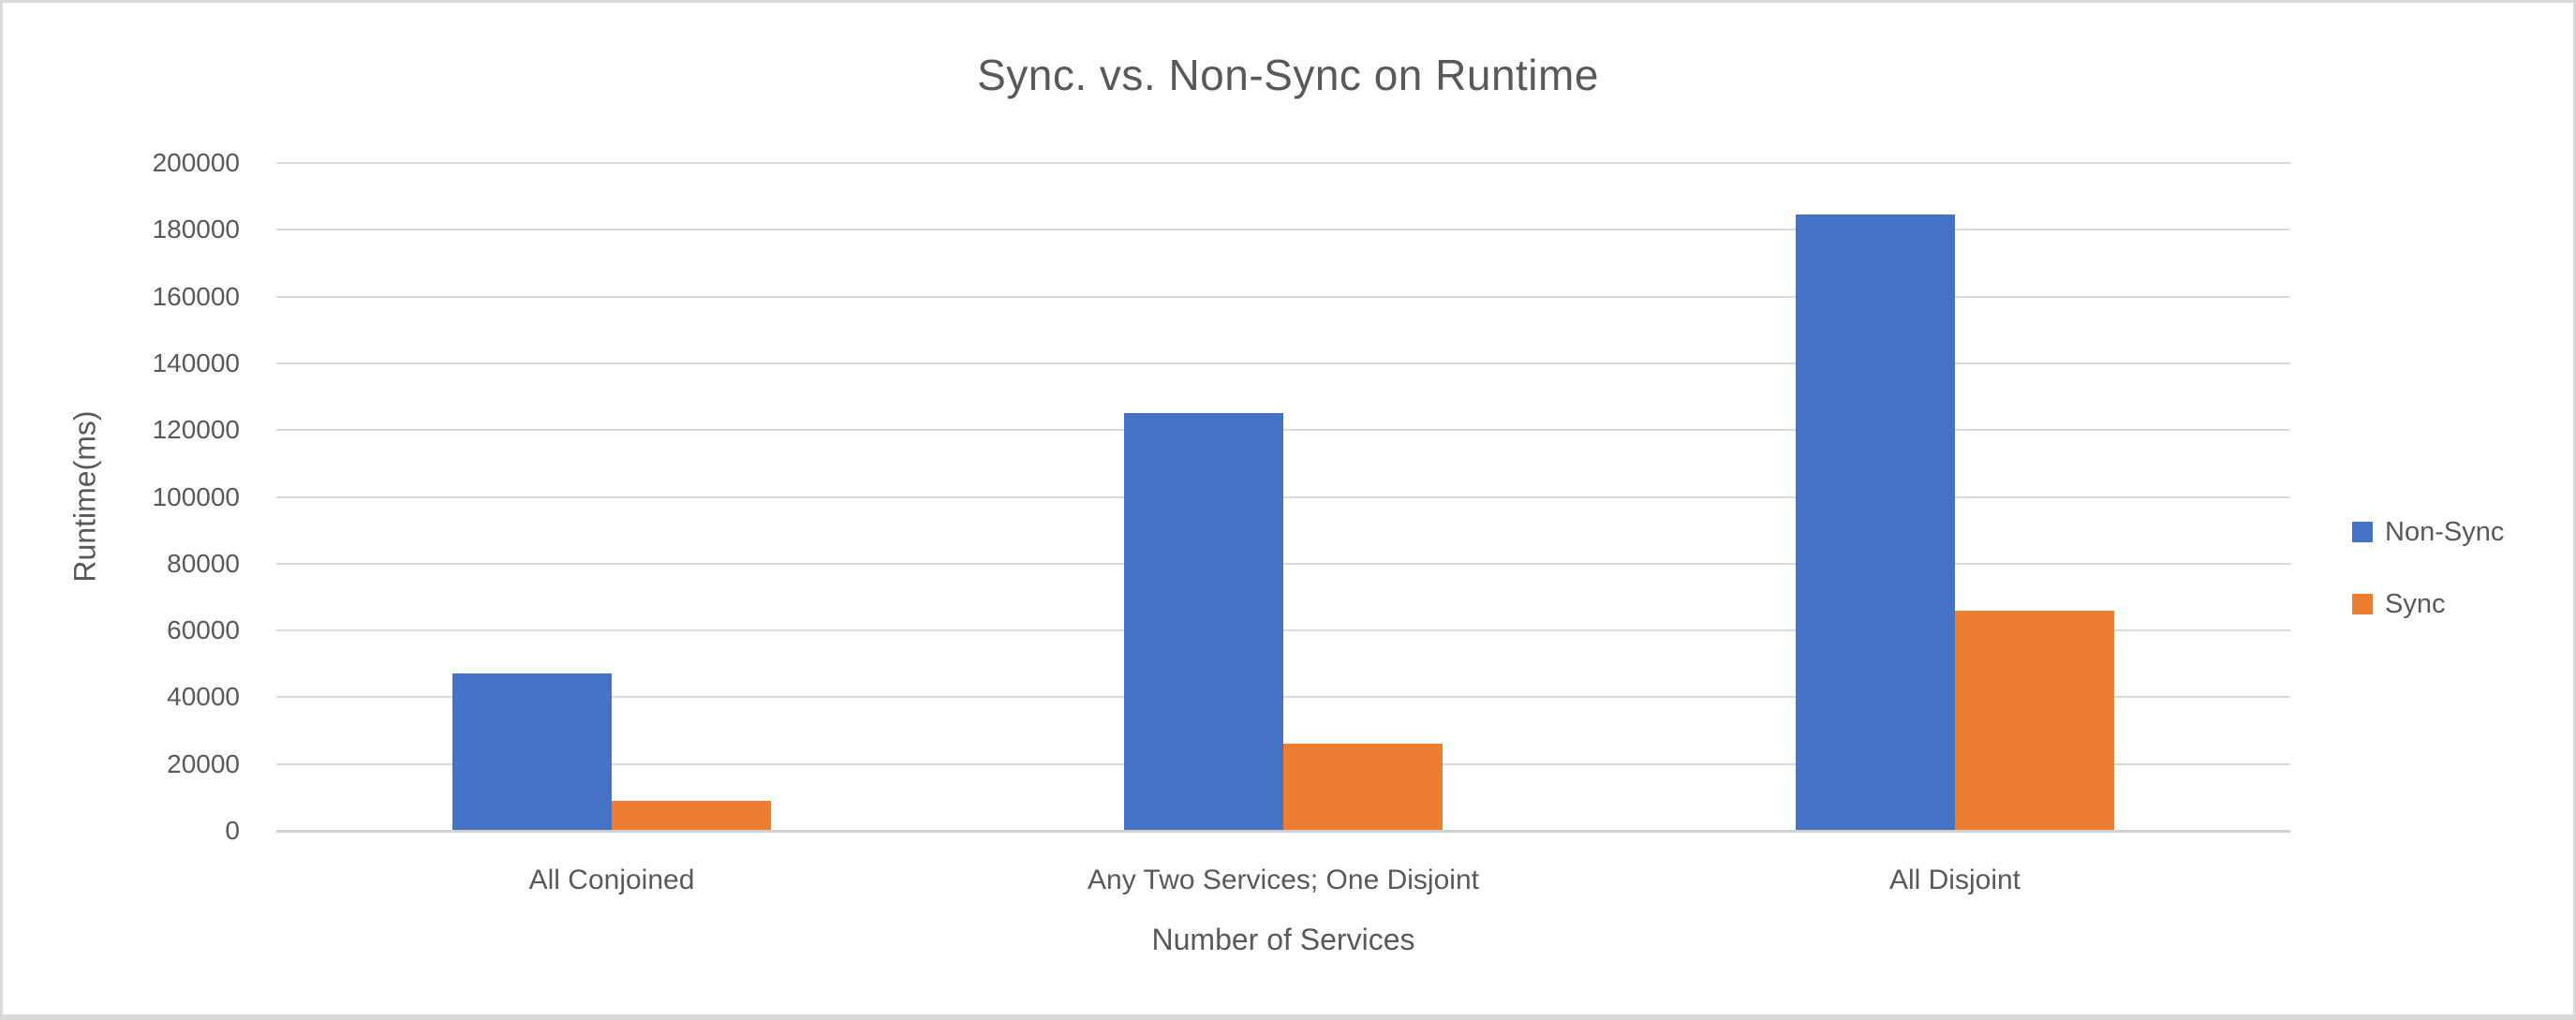  Describe the element at coordinates (1283, 939) in the screenshot. I see `x-axis-title: Number of Services` at that location.